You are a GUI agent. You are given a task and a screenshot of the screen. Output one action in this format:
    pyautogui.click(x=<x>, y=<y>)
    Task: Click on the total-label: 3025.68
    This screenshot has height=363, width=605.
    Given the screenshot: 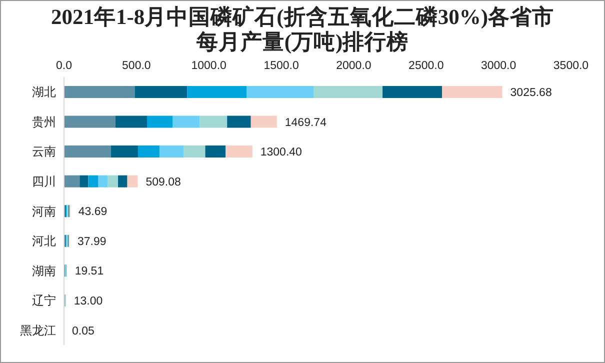 What is the action you would take?
    pyautogui.click(x=531, y=93)
    